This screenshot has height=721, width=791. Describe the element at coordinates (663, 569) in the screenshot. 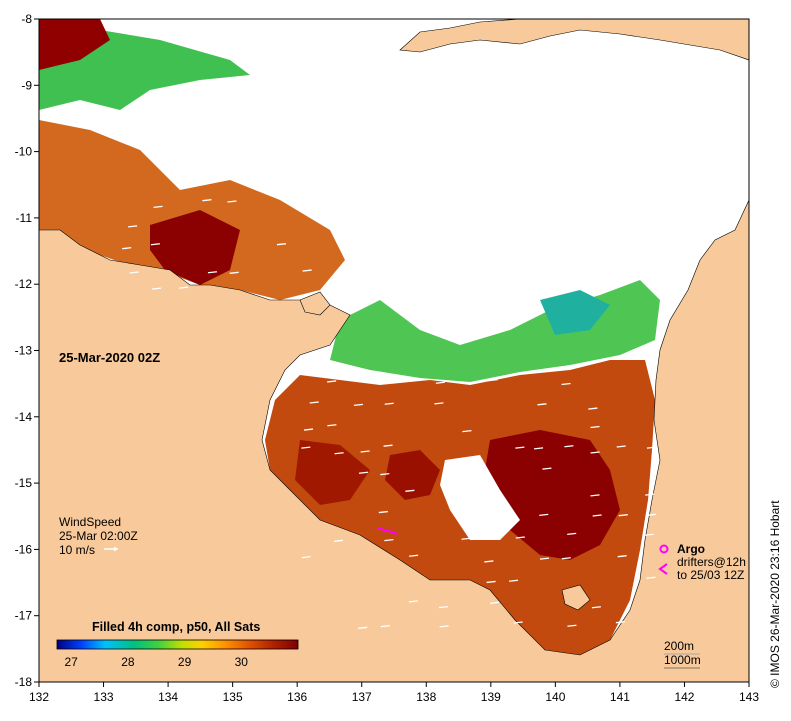

I see `drifter-arrow-icon` at that location.